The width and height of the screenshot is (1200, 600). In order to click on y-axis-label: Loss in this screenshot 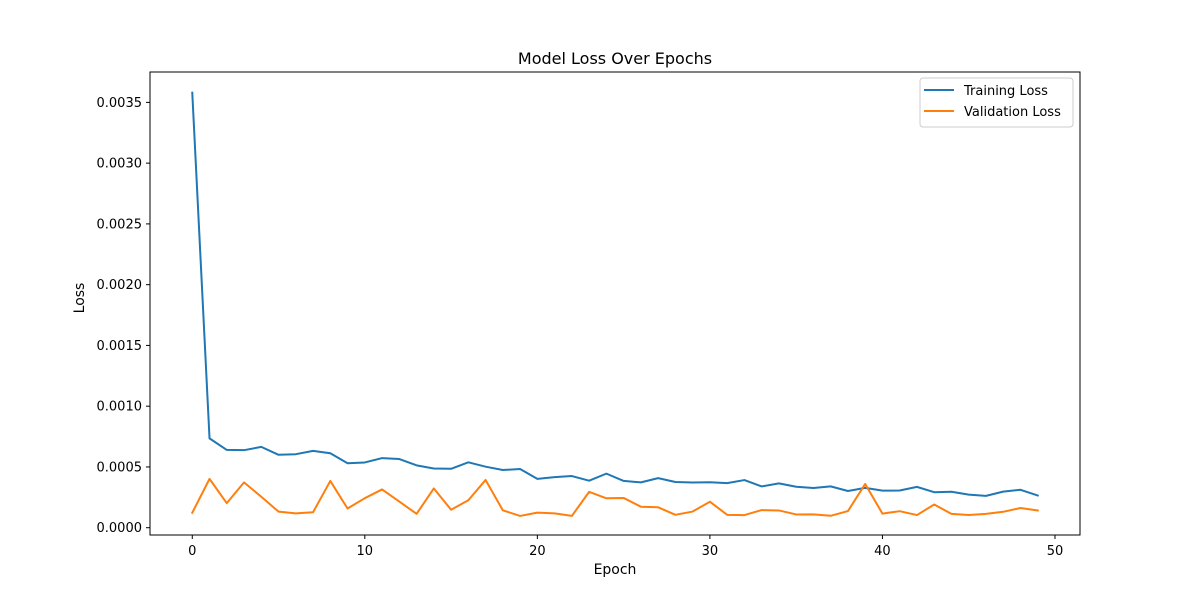, I will do `click(80, 298)`.